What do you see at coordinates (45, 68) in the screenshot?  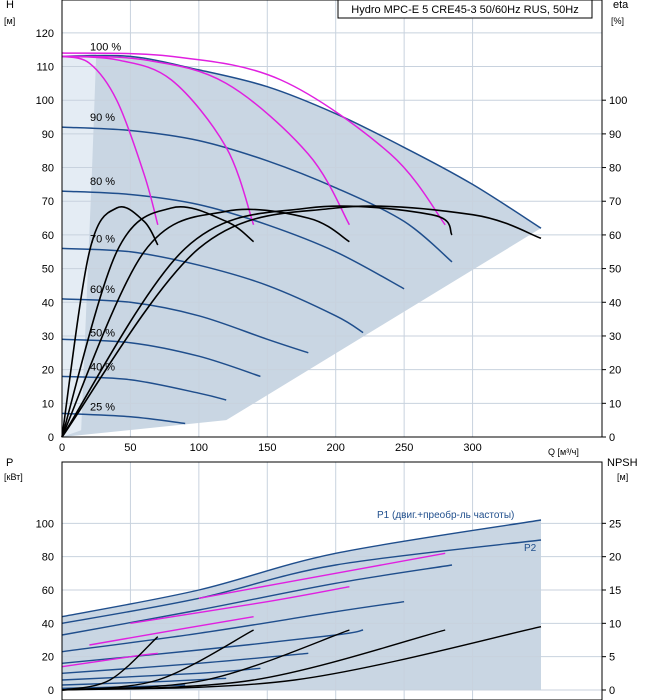 I see `head-y-tick-label: 110` at bounding box center [45, 68].